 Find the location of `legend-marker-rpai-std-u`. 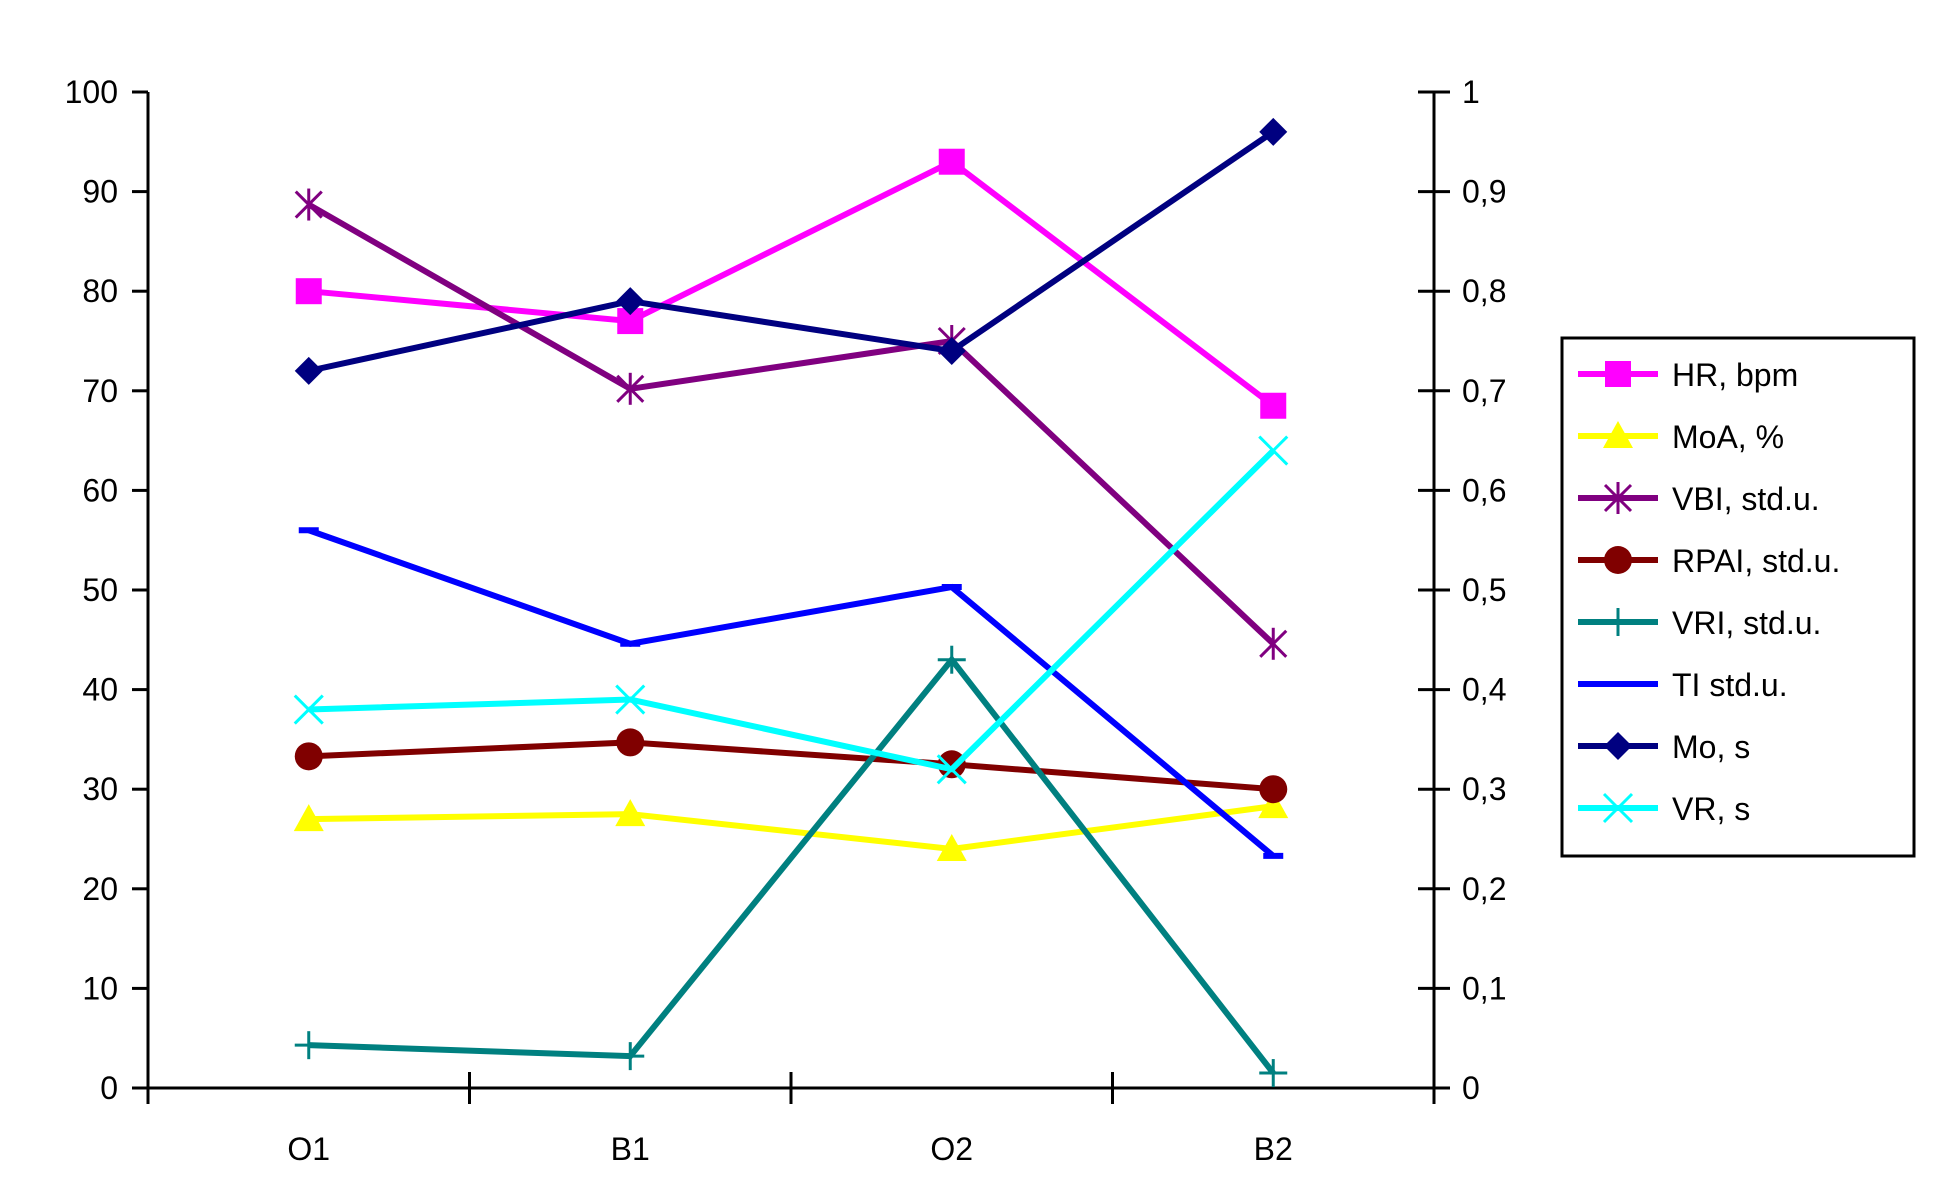

legend-marker-rpai-std-u is located at coordinates (1618, 560).